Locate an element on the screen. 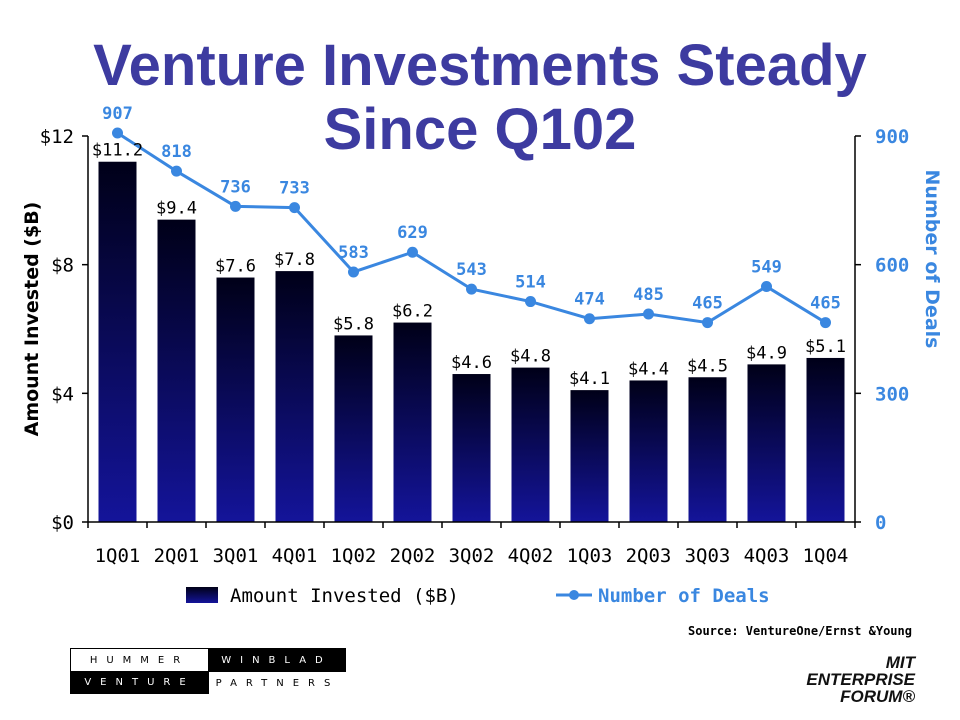 This screenshot has height=720, width=960. deals-point-1q01 is located at coordinates (117, 133).